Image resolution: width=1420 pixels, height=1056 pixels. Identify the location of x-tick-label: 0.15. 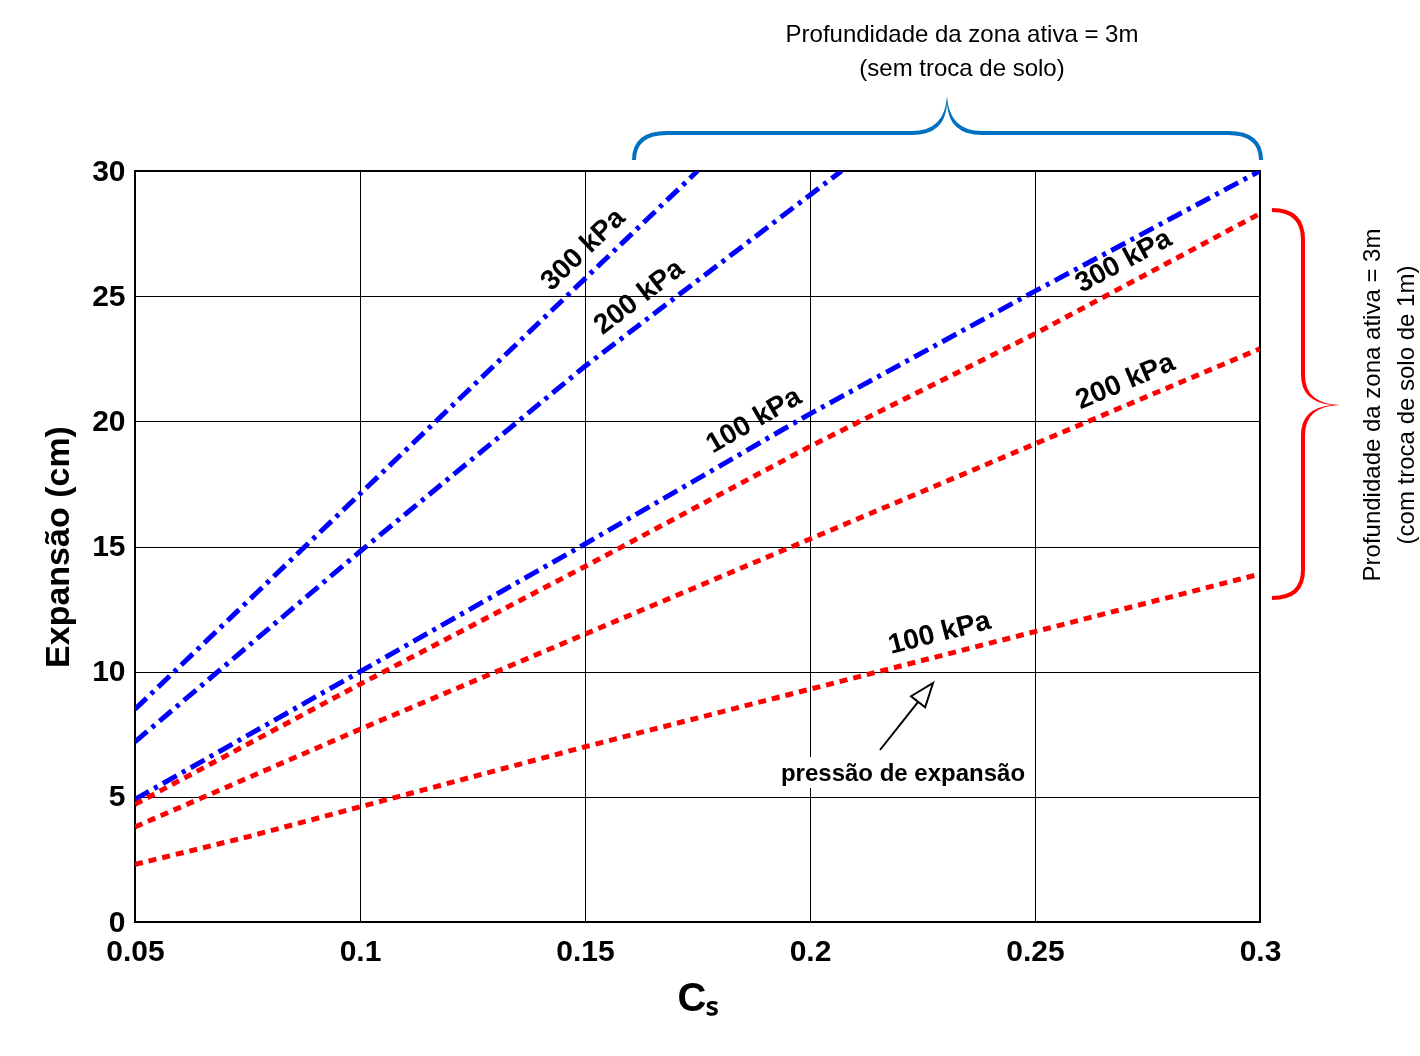
(585, 950).